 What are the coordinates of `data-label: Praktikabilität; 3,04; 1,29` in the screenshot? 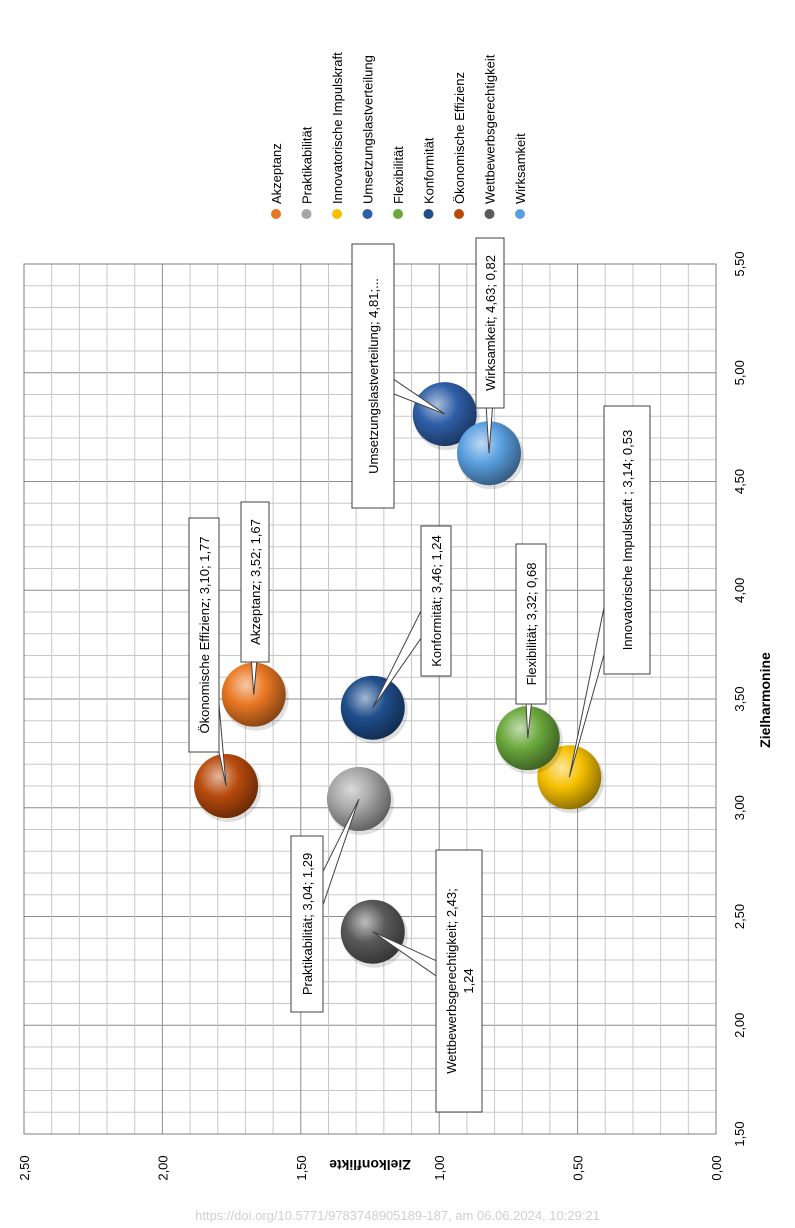 It's located at (307, 924).